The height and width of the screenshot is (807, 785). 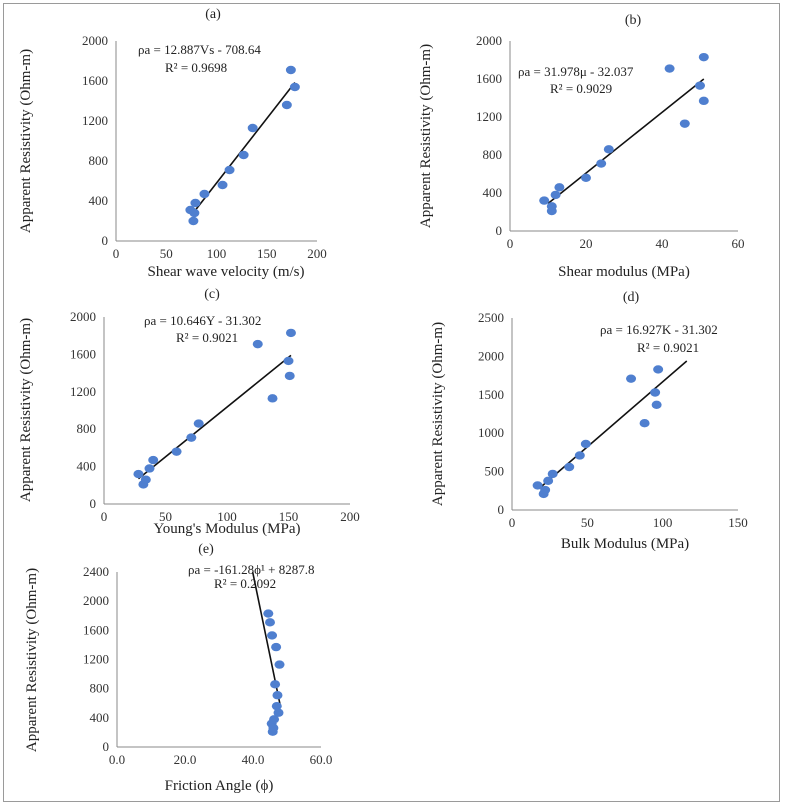 I want to click on panel-label: (c), so click(x=212, y=294).